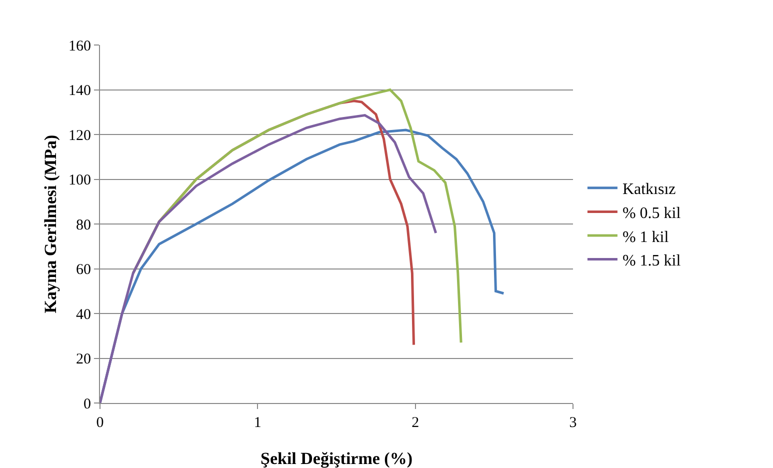 This screenshot has width=773, height=468. What do you see at coordinates (83, 314) in the screenshot?
I see `y-tick-label: 40` at bounding box center [83, 314].